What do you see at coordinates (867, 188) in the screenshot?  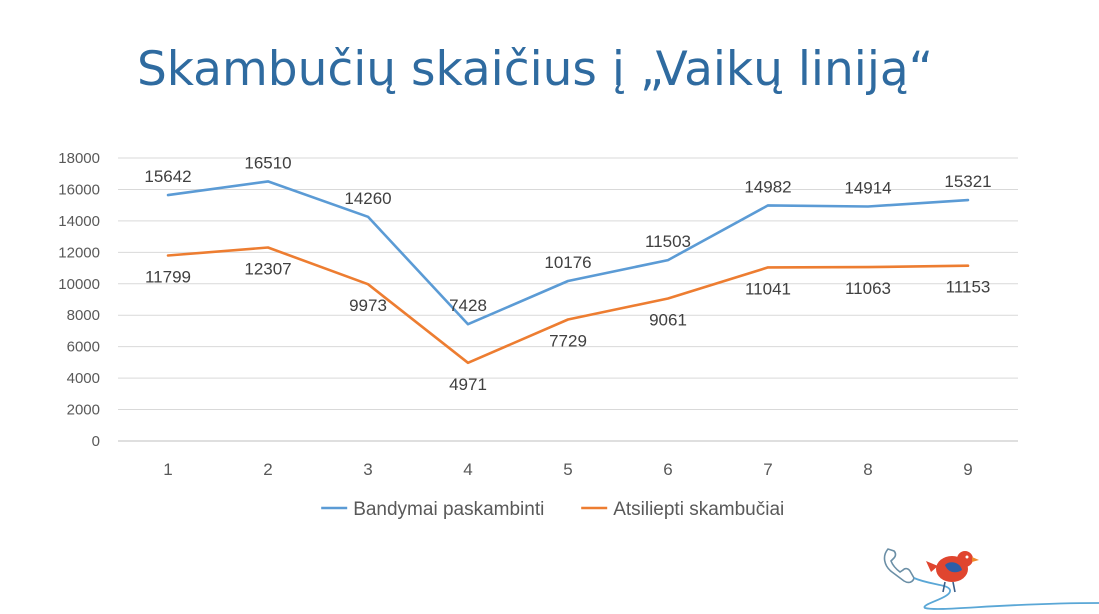 I see `data-label: 14914` at bounding box center [867, 188].